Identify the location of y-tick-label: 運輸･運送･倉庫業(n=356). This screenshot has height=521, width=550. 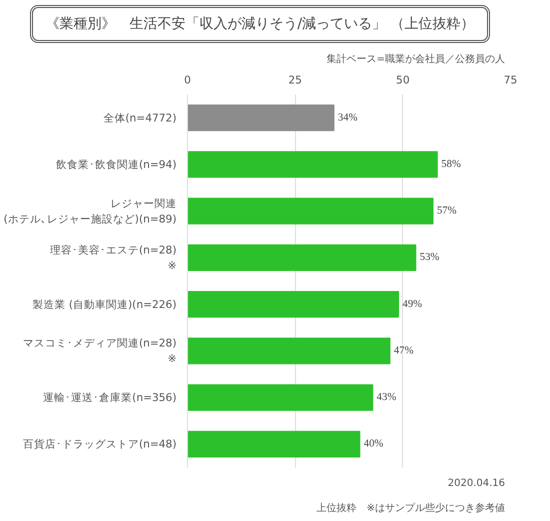
(110, 397).